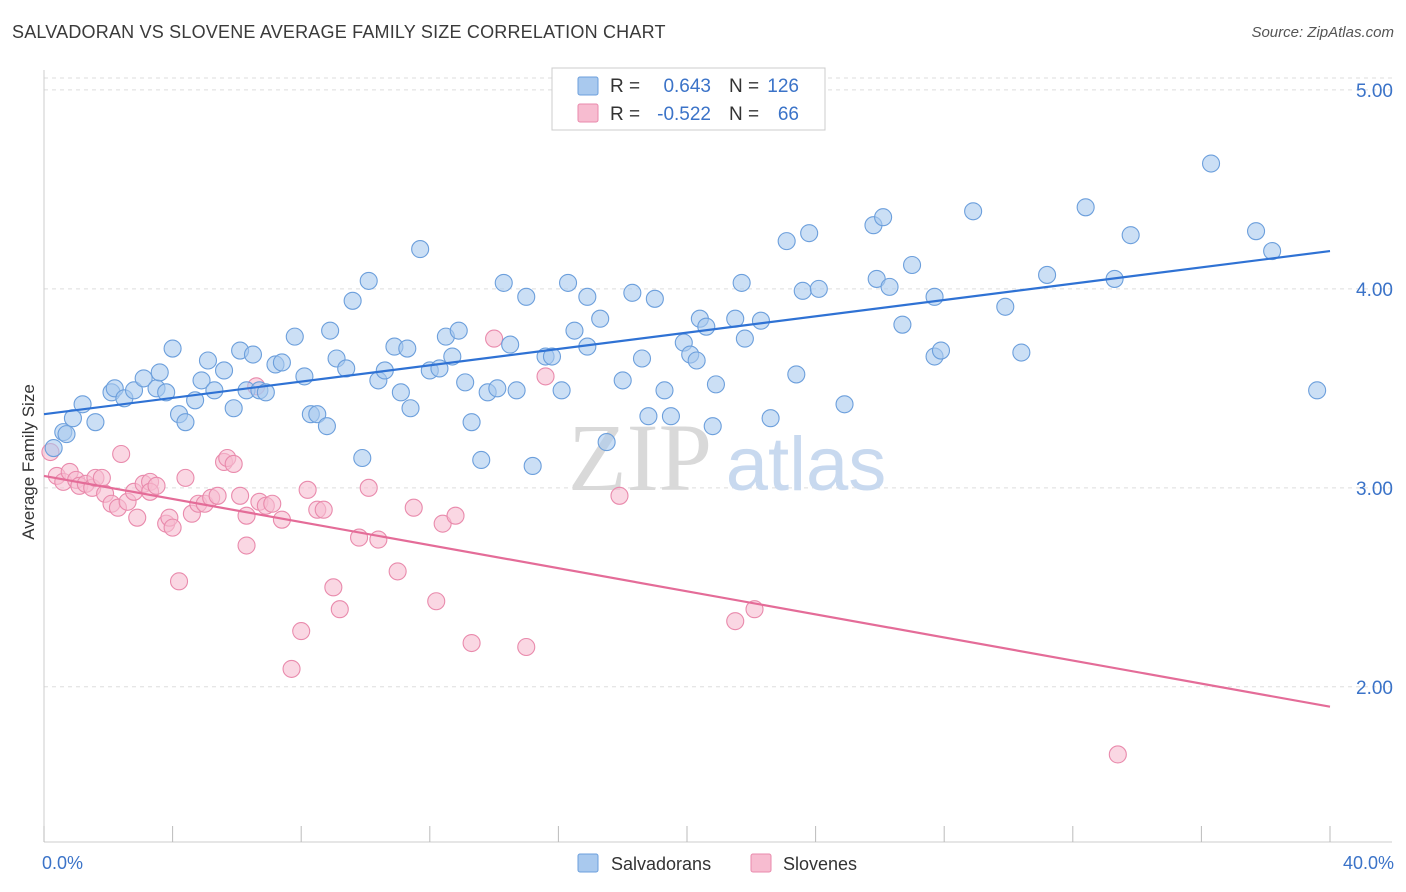 This screenshot has width=1406, height=892. I want to click on watermark-zip: ZIP, so click(640, 457).